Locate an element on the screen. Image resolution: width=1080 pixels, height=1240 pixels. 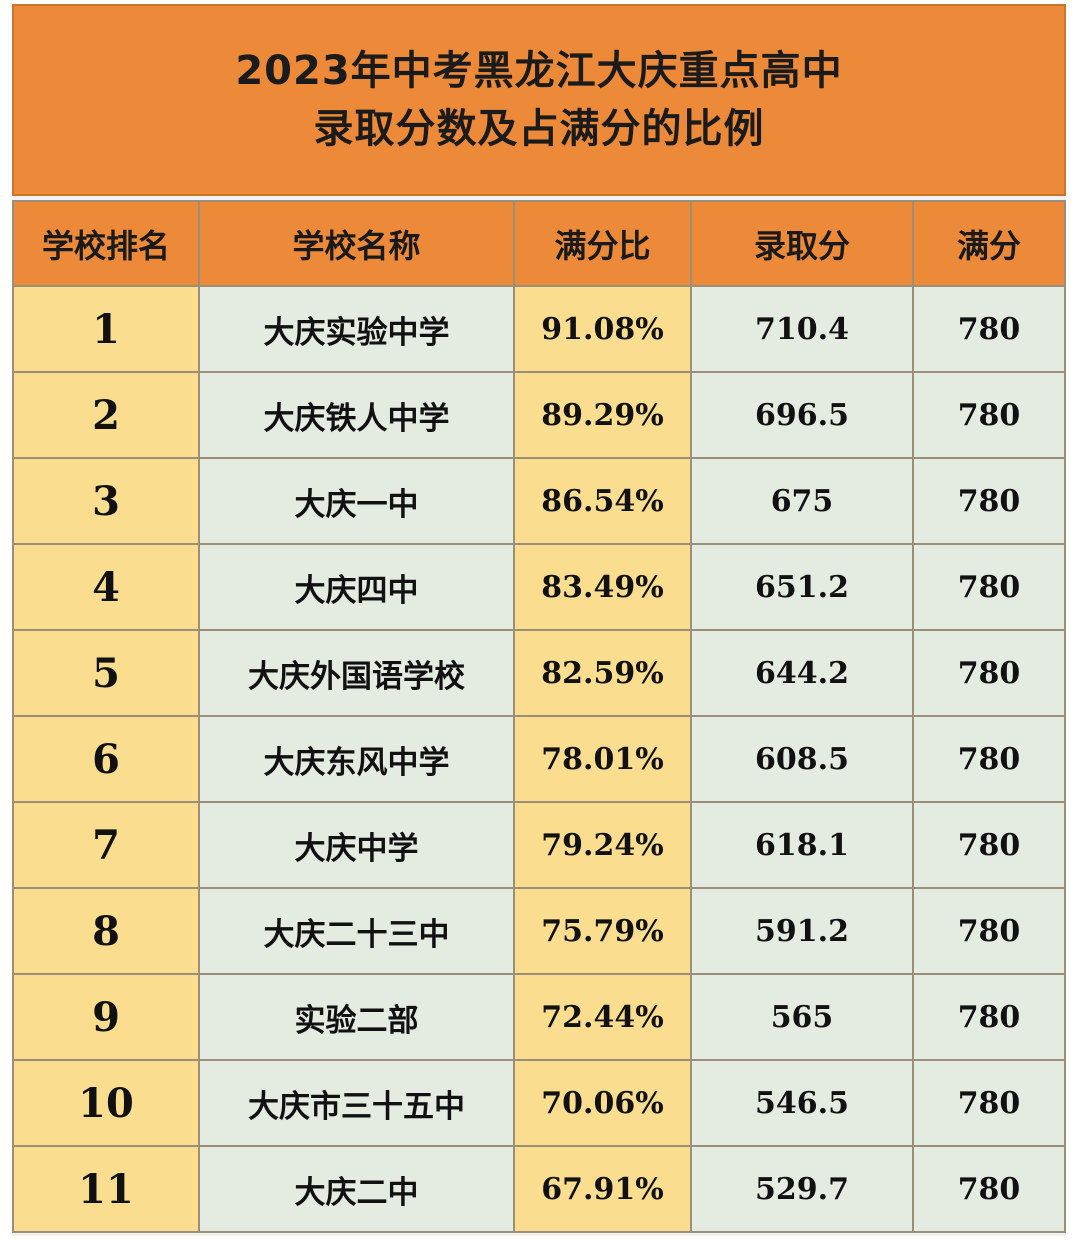
table-row: 8 大庆二十三中 75.79% 591.2 780 is located at coordinates (539, 932).